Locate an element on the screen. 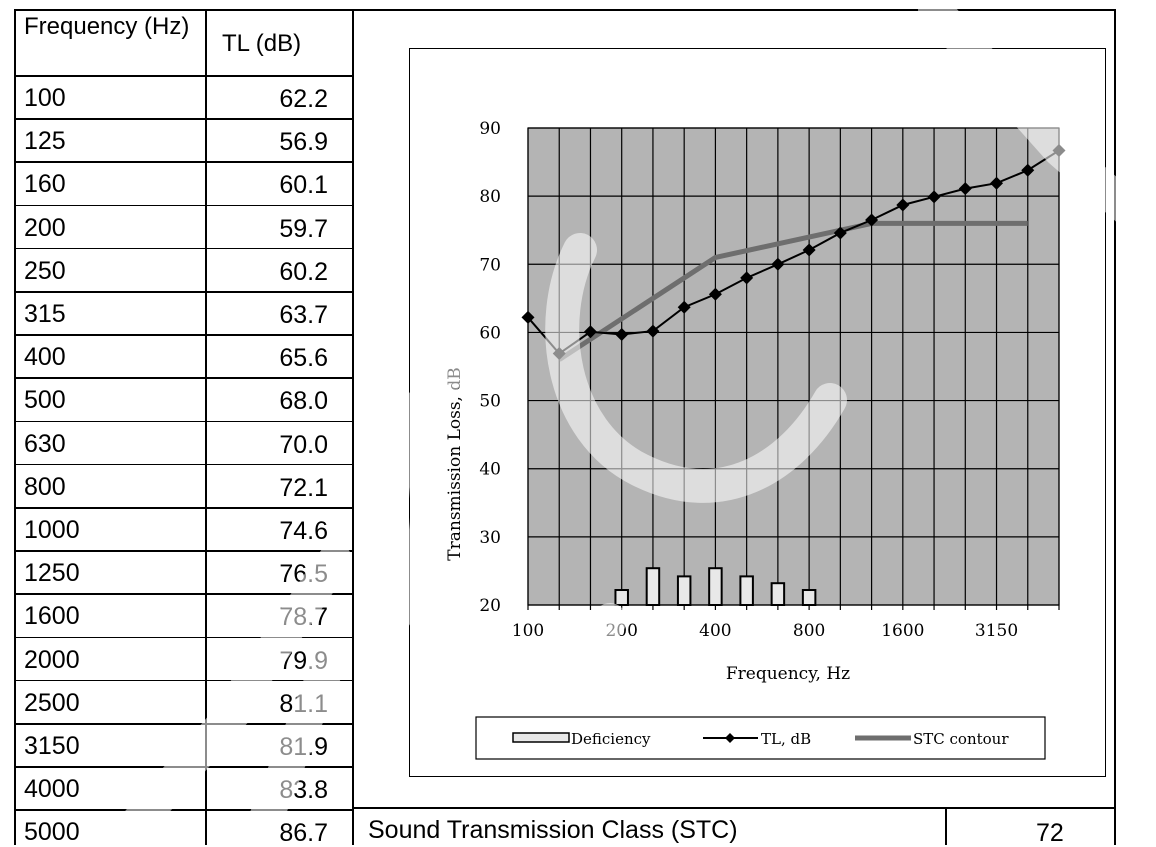 The height and width of the screenshot is (847, 1156). frequency-cell: 4000 is located at coordinates (52, 789).